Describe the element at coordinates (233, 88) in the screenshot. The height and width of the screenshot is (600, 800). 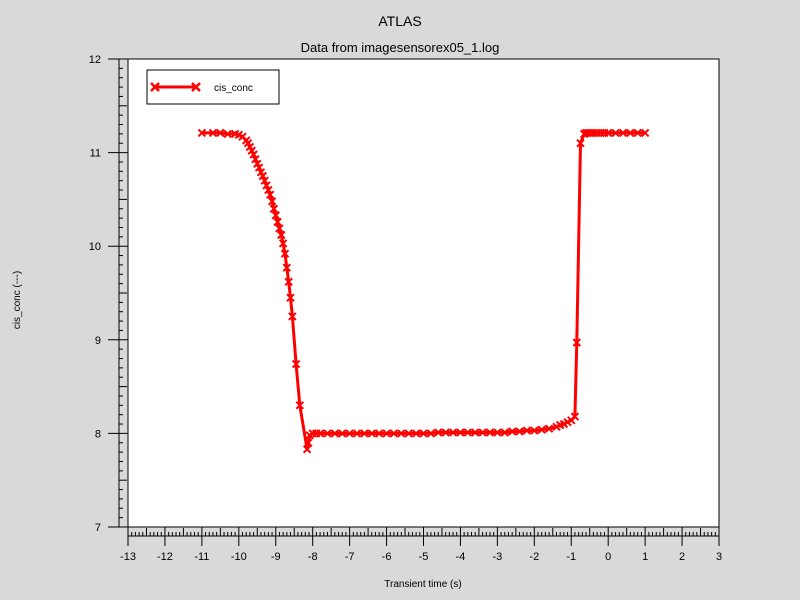
I see `legend-label: cis_conc` at that location.